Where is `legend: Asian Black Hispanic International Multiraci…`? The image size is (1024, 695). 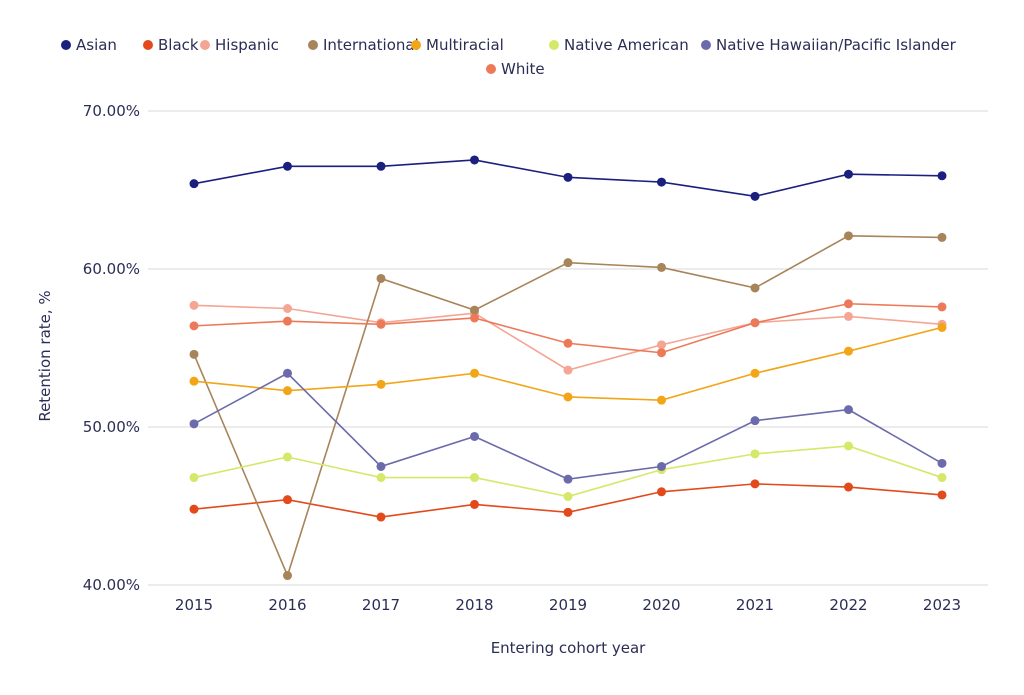
legend: Asian Black Hispanic International Multiraci… is located at coordinates (509, 57).